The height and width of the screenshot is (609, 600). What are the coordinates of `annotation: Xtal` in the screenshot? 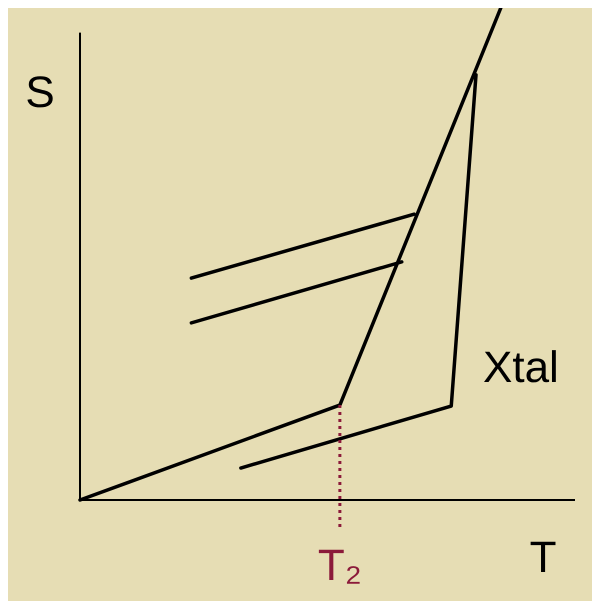 It's located at (521, 367).